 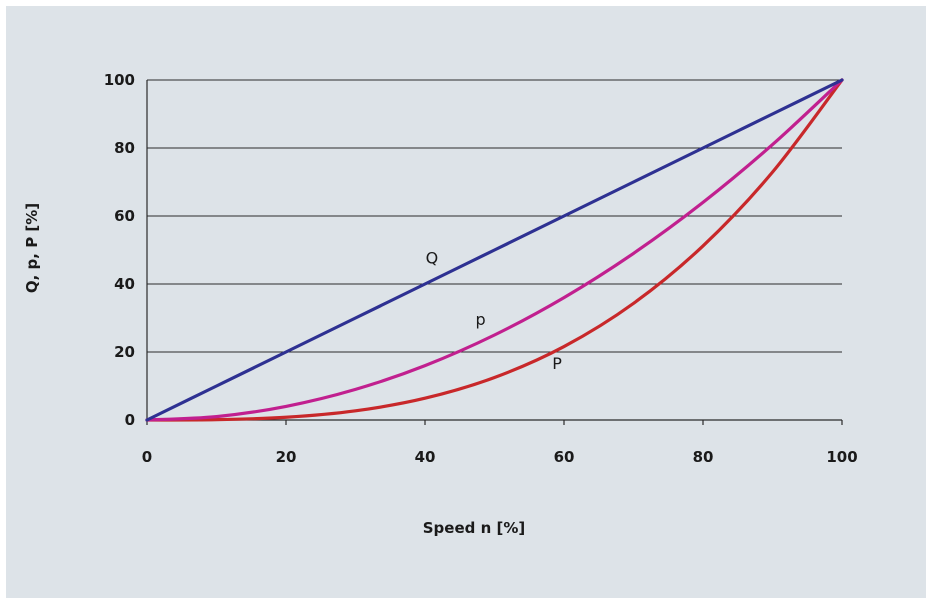 What do you see at coordinates (124, 216) in the screenshot?
I see `y-tick-label-60: 60` at bounding box center [124, 216].